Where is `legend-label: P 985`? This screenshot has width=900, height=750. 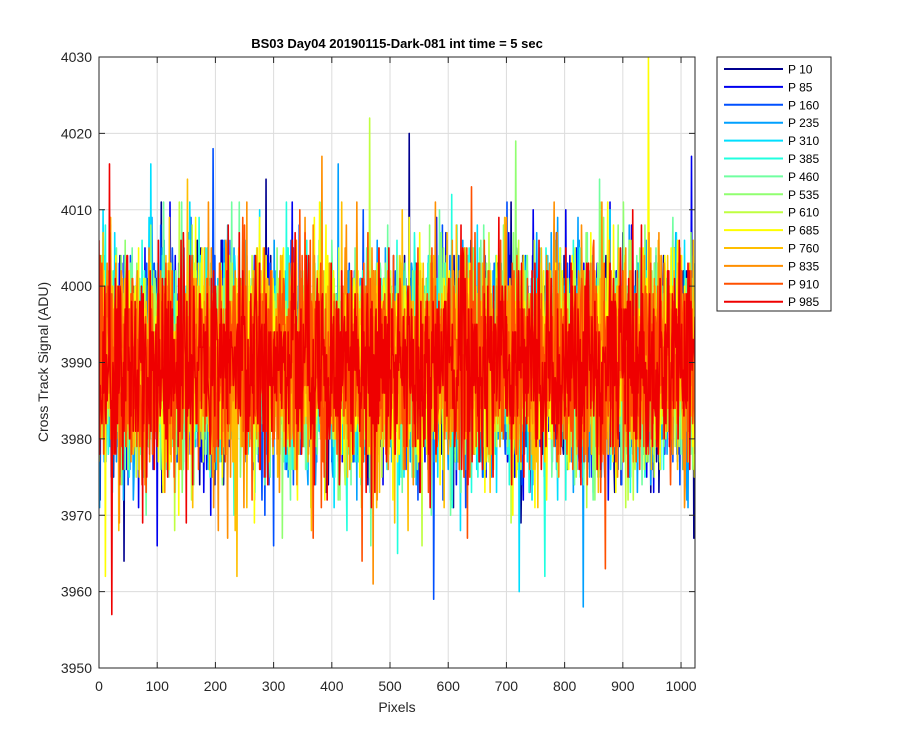 legend-label: P 985 is located at coordinates (803, 302).